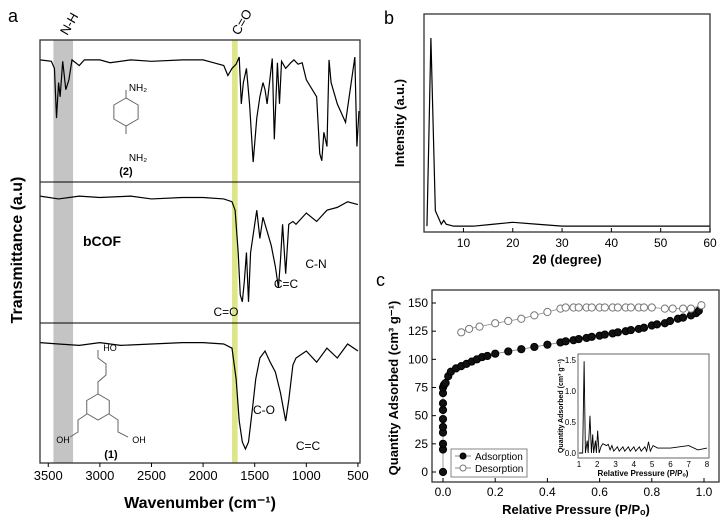 The height and width of the screenshot is (526, 727). Describe the element at coordinates (599, 492) in the screenshot. I see `x-tick-label: 0.6` at that location.